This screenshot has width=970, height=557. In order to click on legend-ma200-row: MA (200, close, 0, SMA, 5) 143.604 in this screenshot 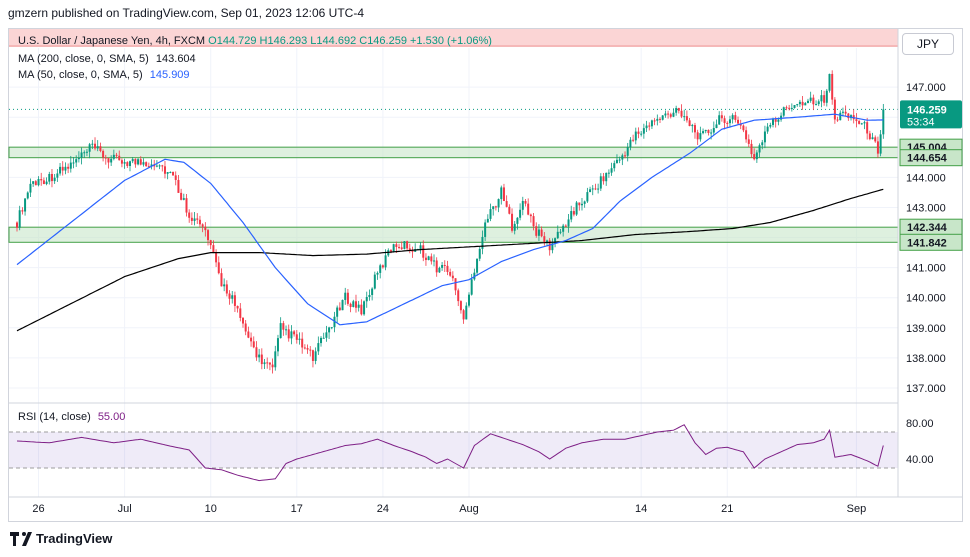, I will do `click(107, 59)`.